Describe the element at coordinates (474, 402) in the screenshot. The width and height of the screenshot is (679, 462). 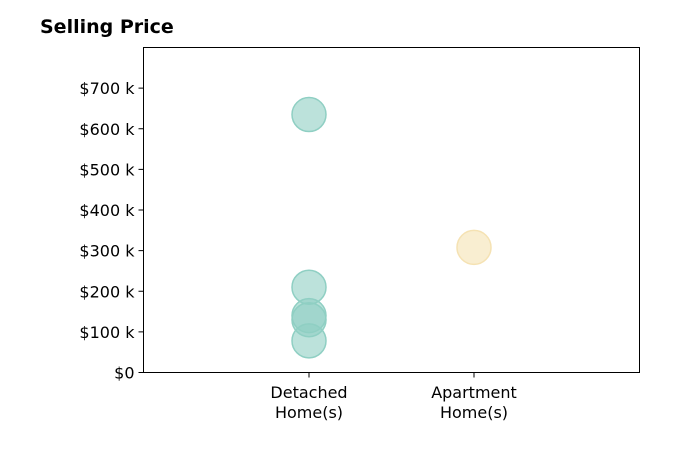
I see `x-tick-label: Apartment Home(s)` at that location.